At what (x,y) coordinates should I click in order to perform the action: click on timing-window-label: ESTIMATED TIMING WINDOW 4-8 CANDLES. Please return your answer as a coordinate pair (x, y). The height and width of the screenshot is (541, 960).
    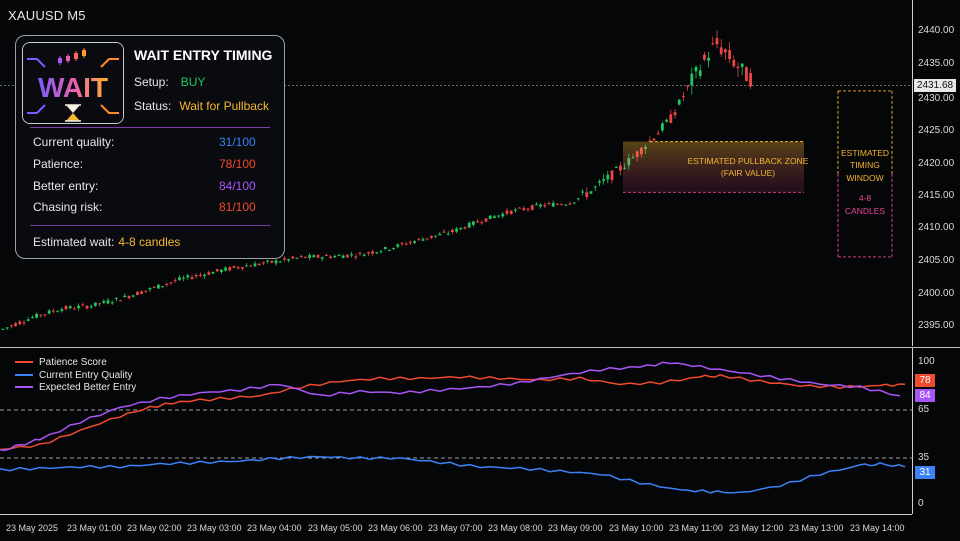
    Looking at the image, I should click on (865, 182).